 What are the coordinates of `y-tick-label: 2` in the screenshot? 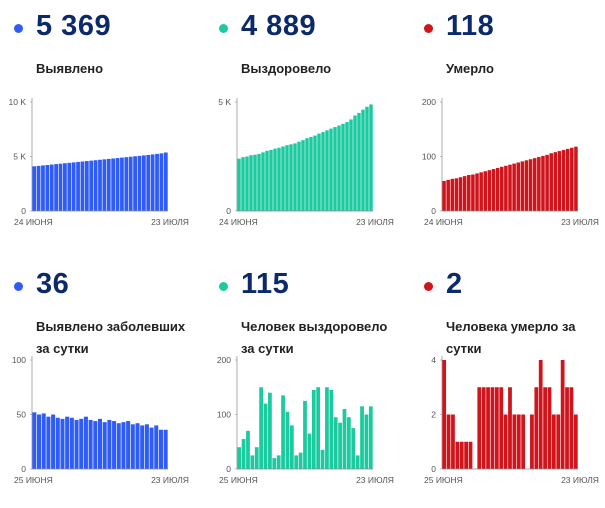 It's located at (433, 415).